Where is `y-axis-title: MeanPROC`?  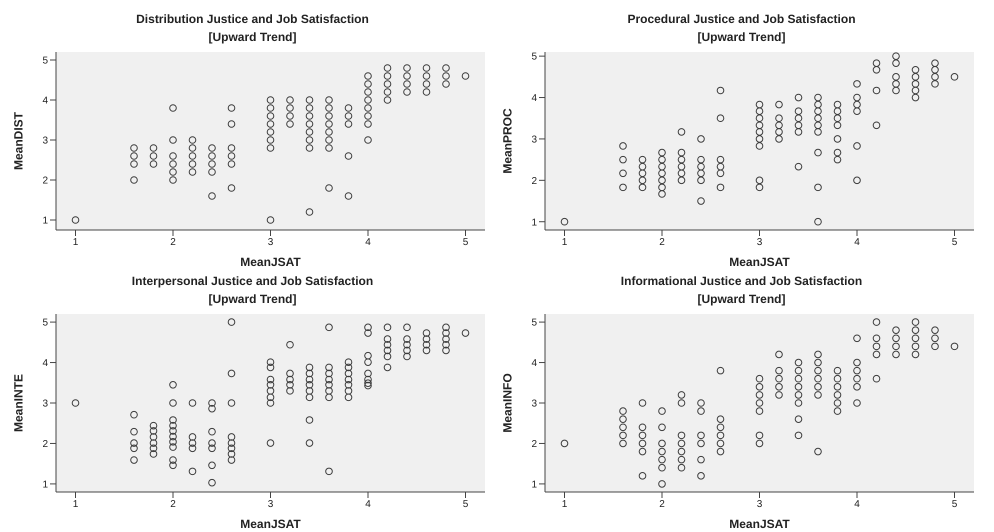
y-axis-title: MeanPROC is located at coordinates (507, 141).